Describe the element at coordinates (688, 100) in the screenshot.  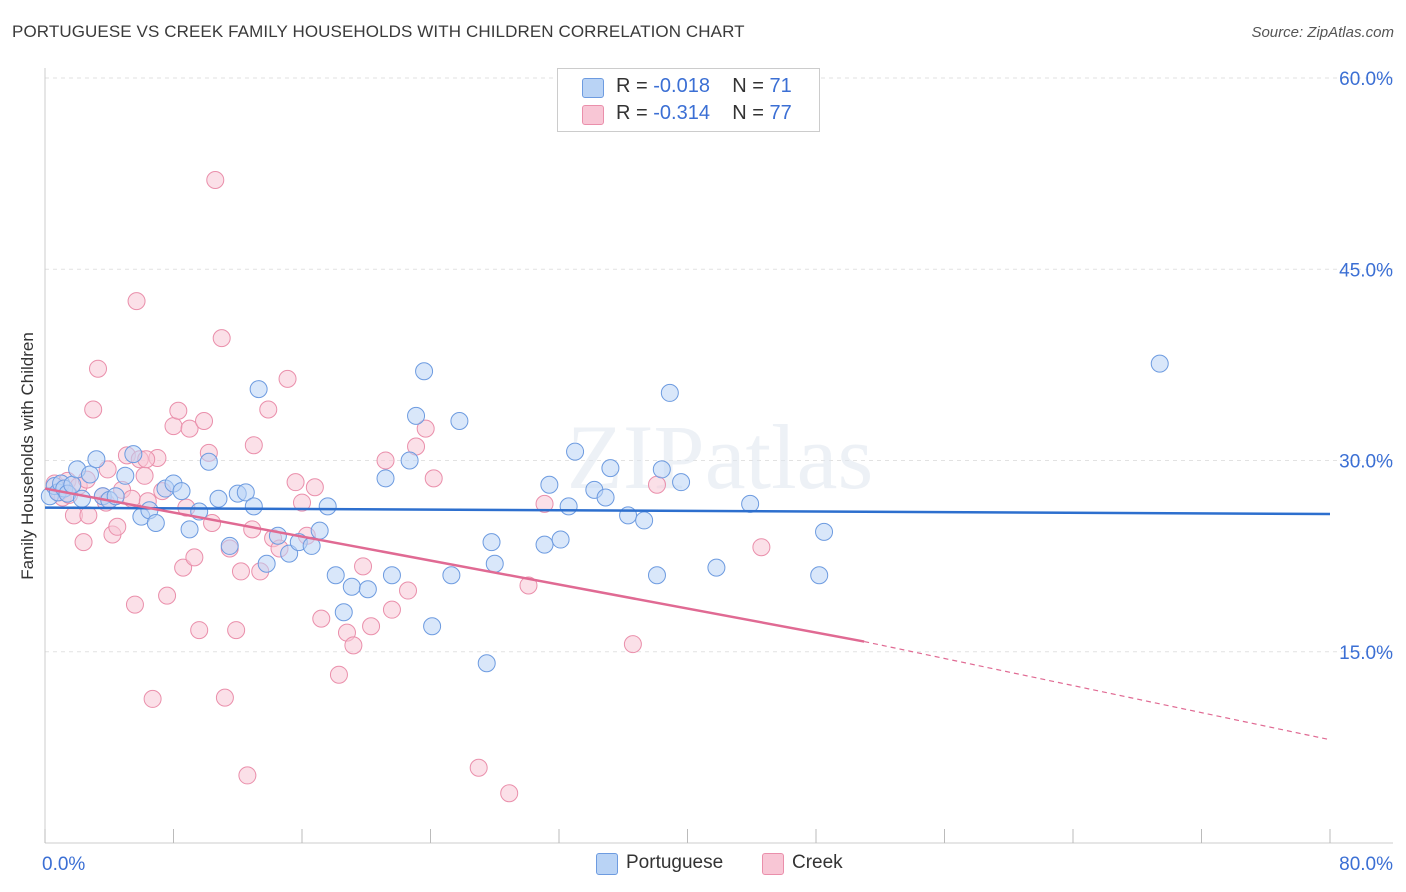
I see `correlation-legend: R = -0.018 N = 71 R = -0.314 N = 77` at that location.